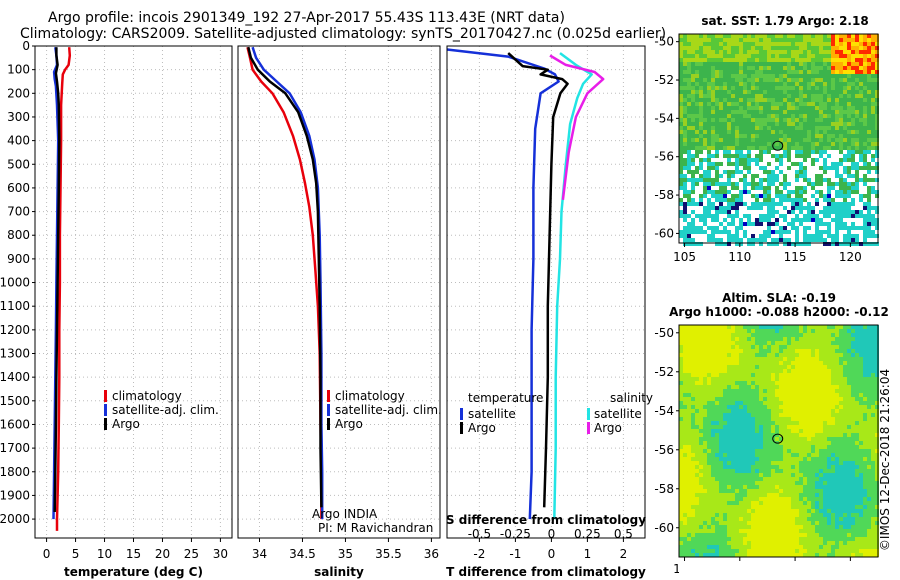  What do you see at coordinates (515, 554) in the screenshot?
I see `x-tick-label: -1` at bounding box center [515, 554].